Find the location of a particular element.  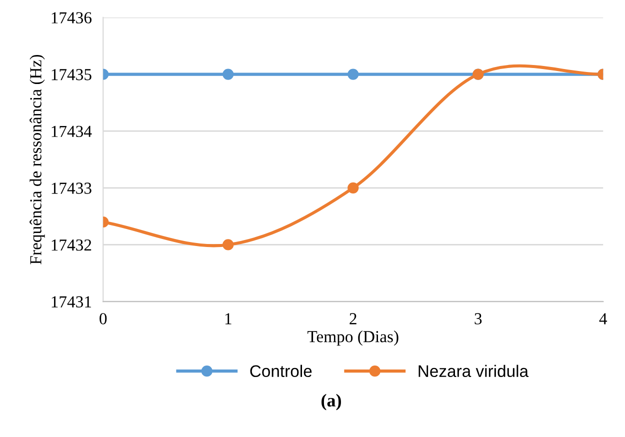

y-tick-label: 17431 is located at coordinates (72, 302).